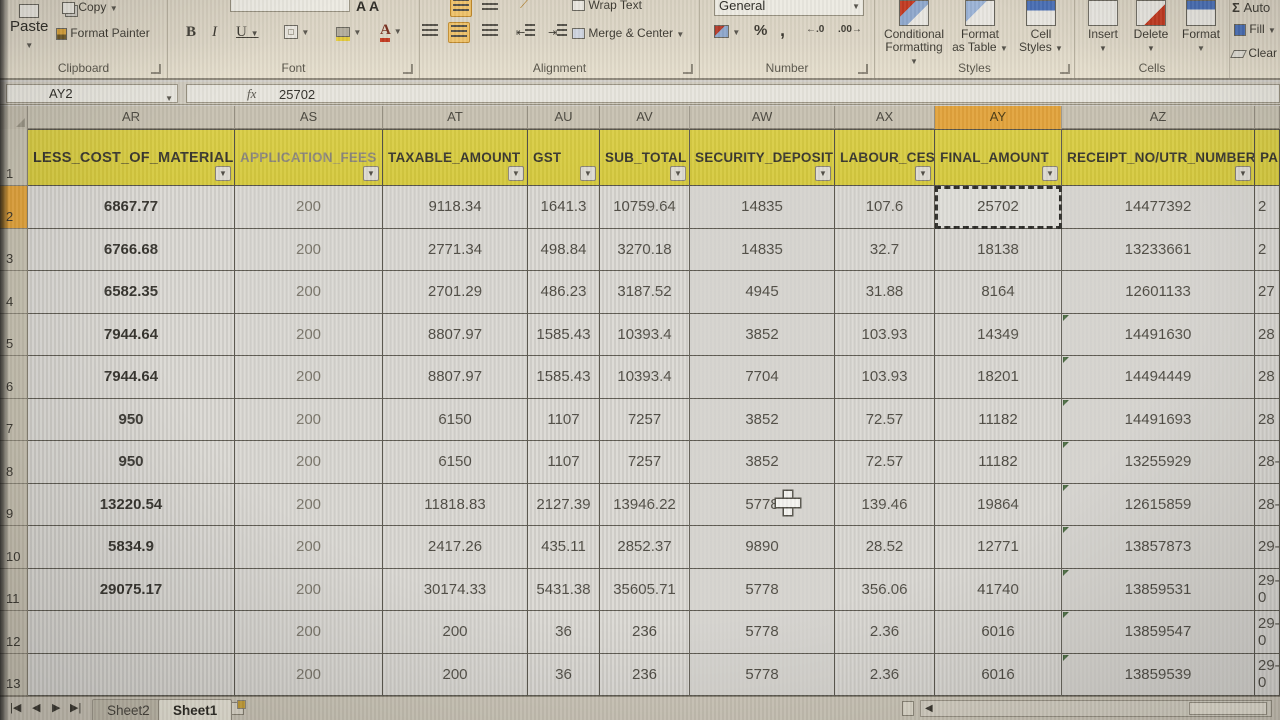 This screenshot has height=720, width=1280. Describe the element at coordinates (885, 504) in the screenshot. I see `cell: 139.46` at that location.